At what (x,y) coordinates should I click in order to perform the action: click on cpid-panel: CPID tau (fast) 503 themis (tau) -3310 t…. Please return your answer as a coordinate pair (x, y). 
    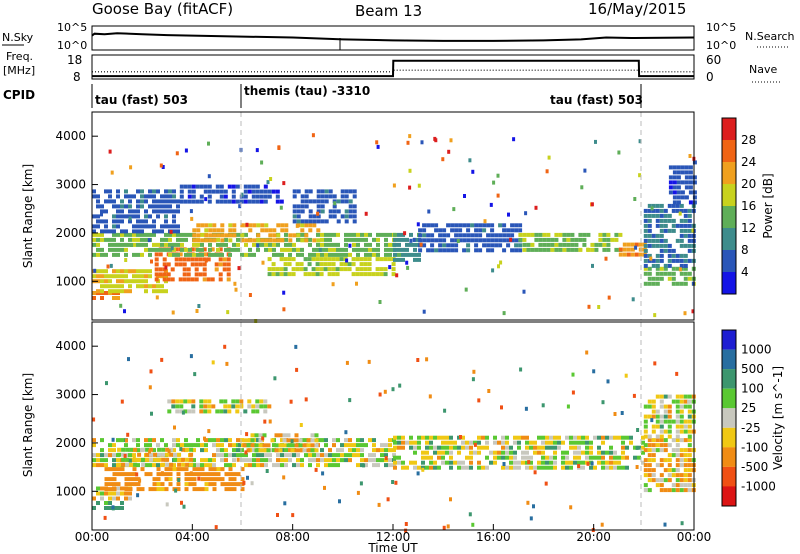
    Looking at the image, I should click on (323, 96).